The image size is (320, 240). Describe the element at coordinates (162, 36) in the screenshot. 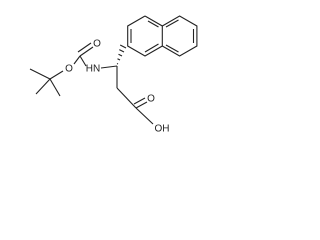

I see `naphthalene` at that location.